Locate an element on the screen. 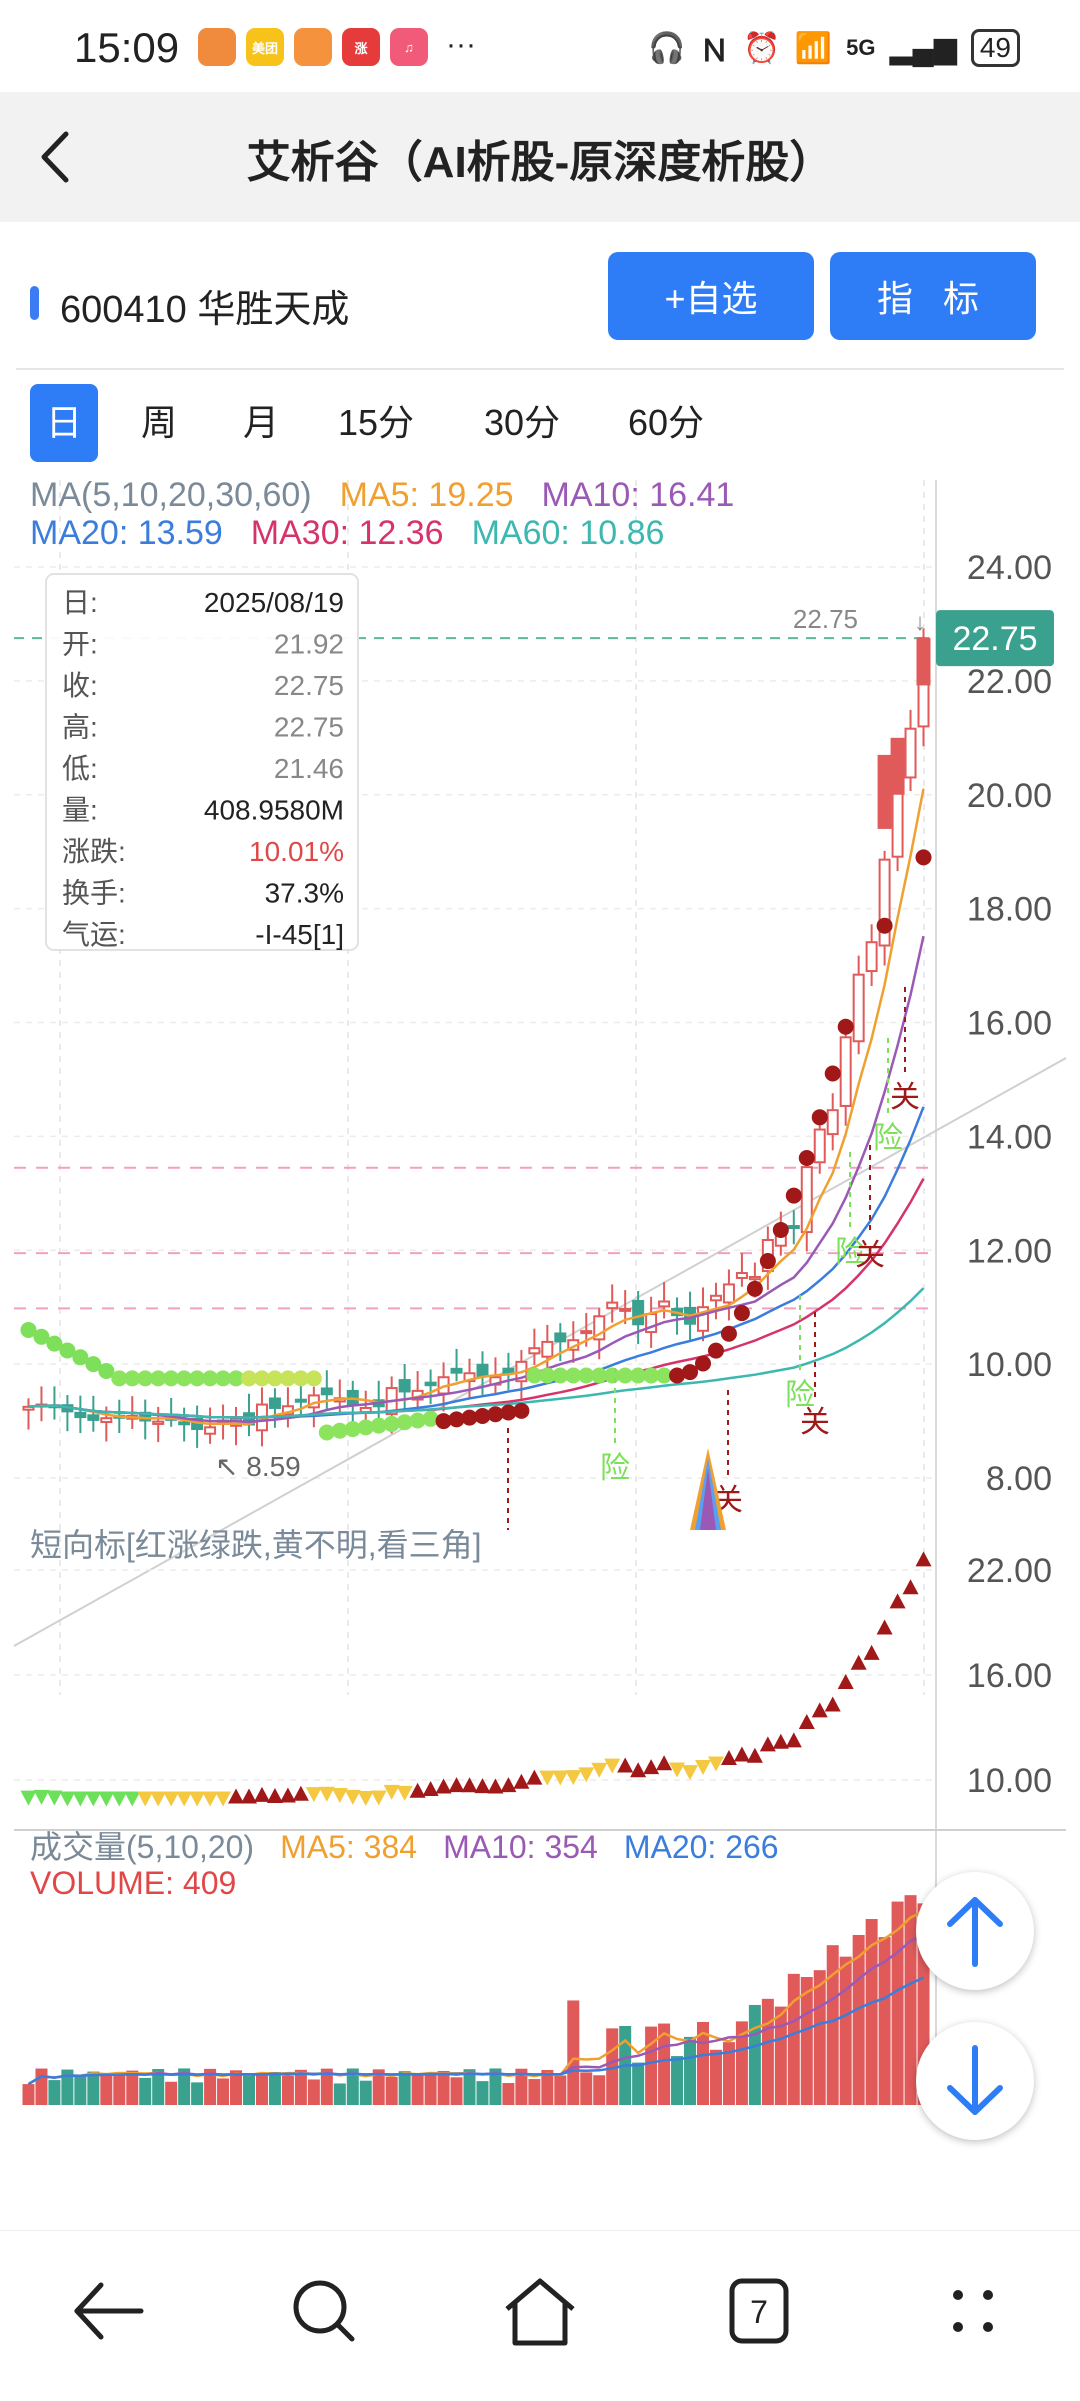 The width and height of the screenshot is (1080, 2401). info-key: 收: is located at coordinates (80, 685).